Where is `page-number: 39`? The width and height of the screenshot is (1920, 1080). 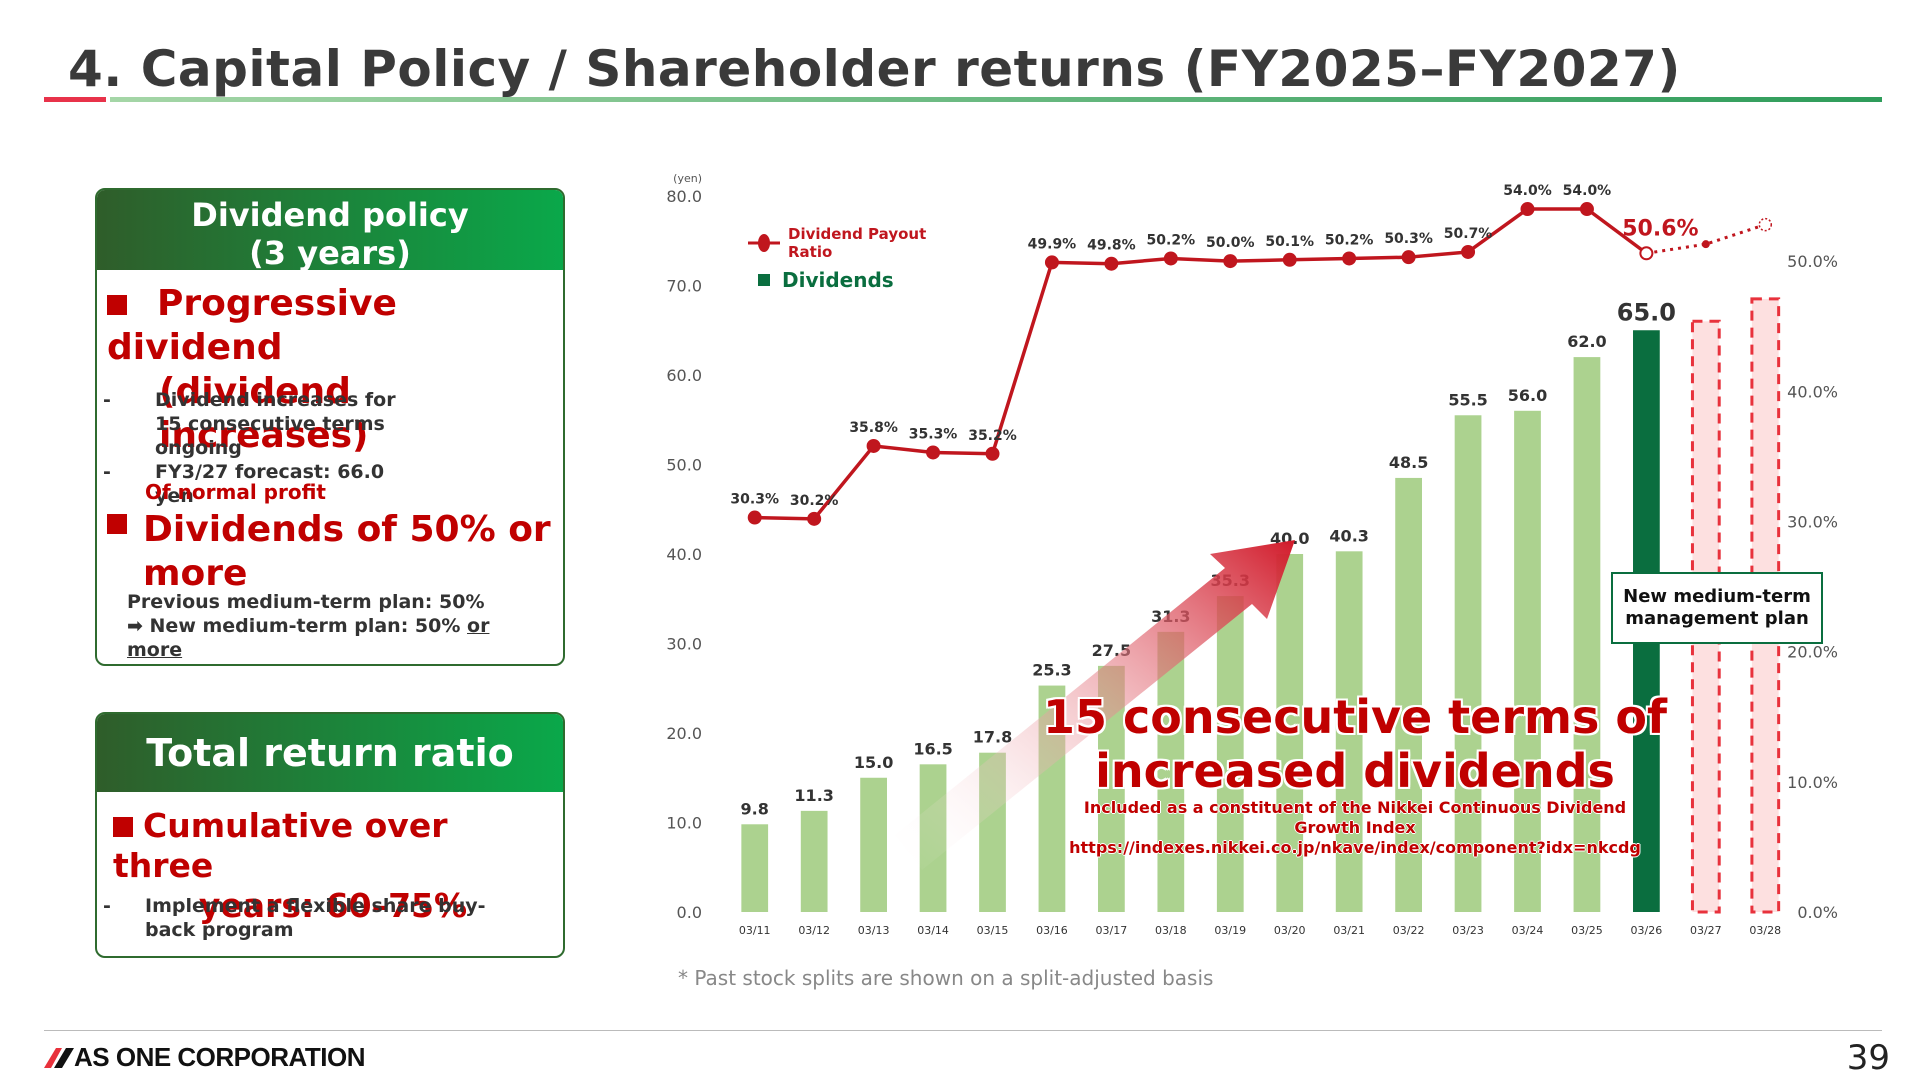 page-number: 39 is located at coordinates (1868, 1058).